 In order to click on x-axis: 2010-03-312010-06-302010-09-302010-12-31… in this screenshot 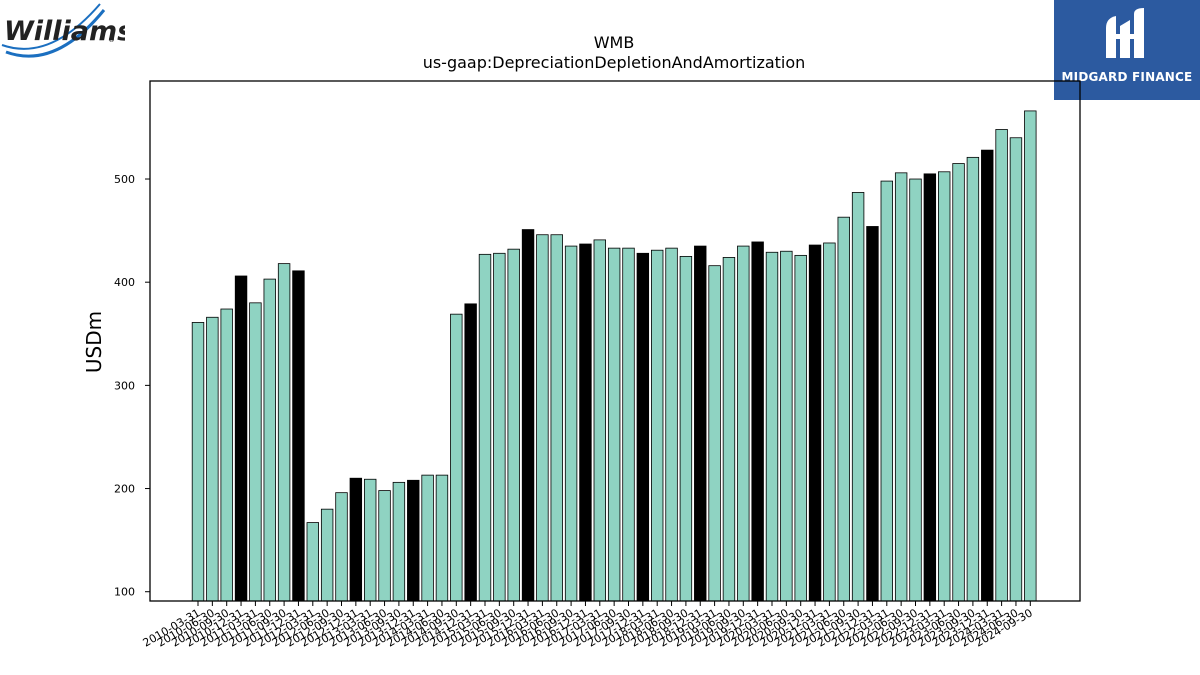, I will do `click(588, 625)`.